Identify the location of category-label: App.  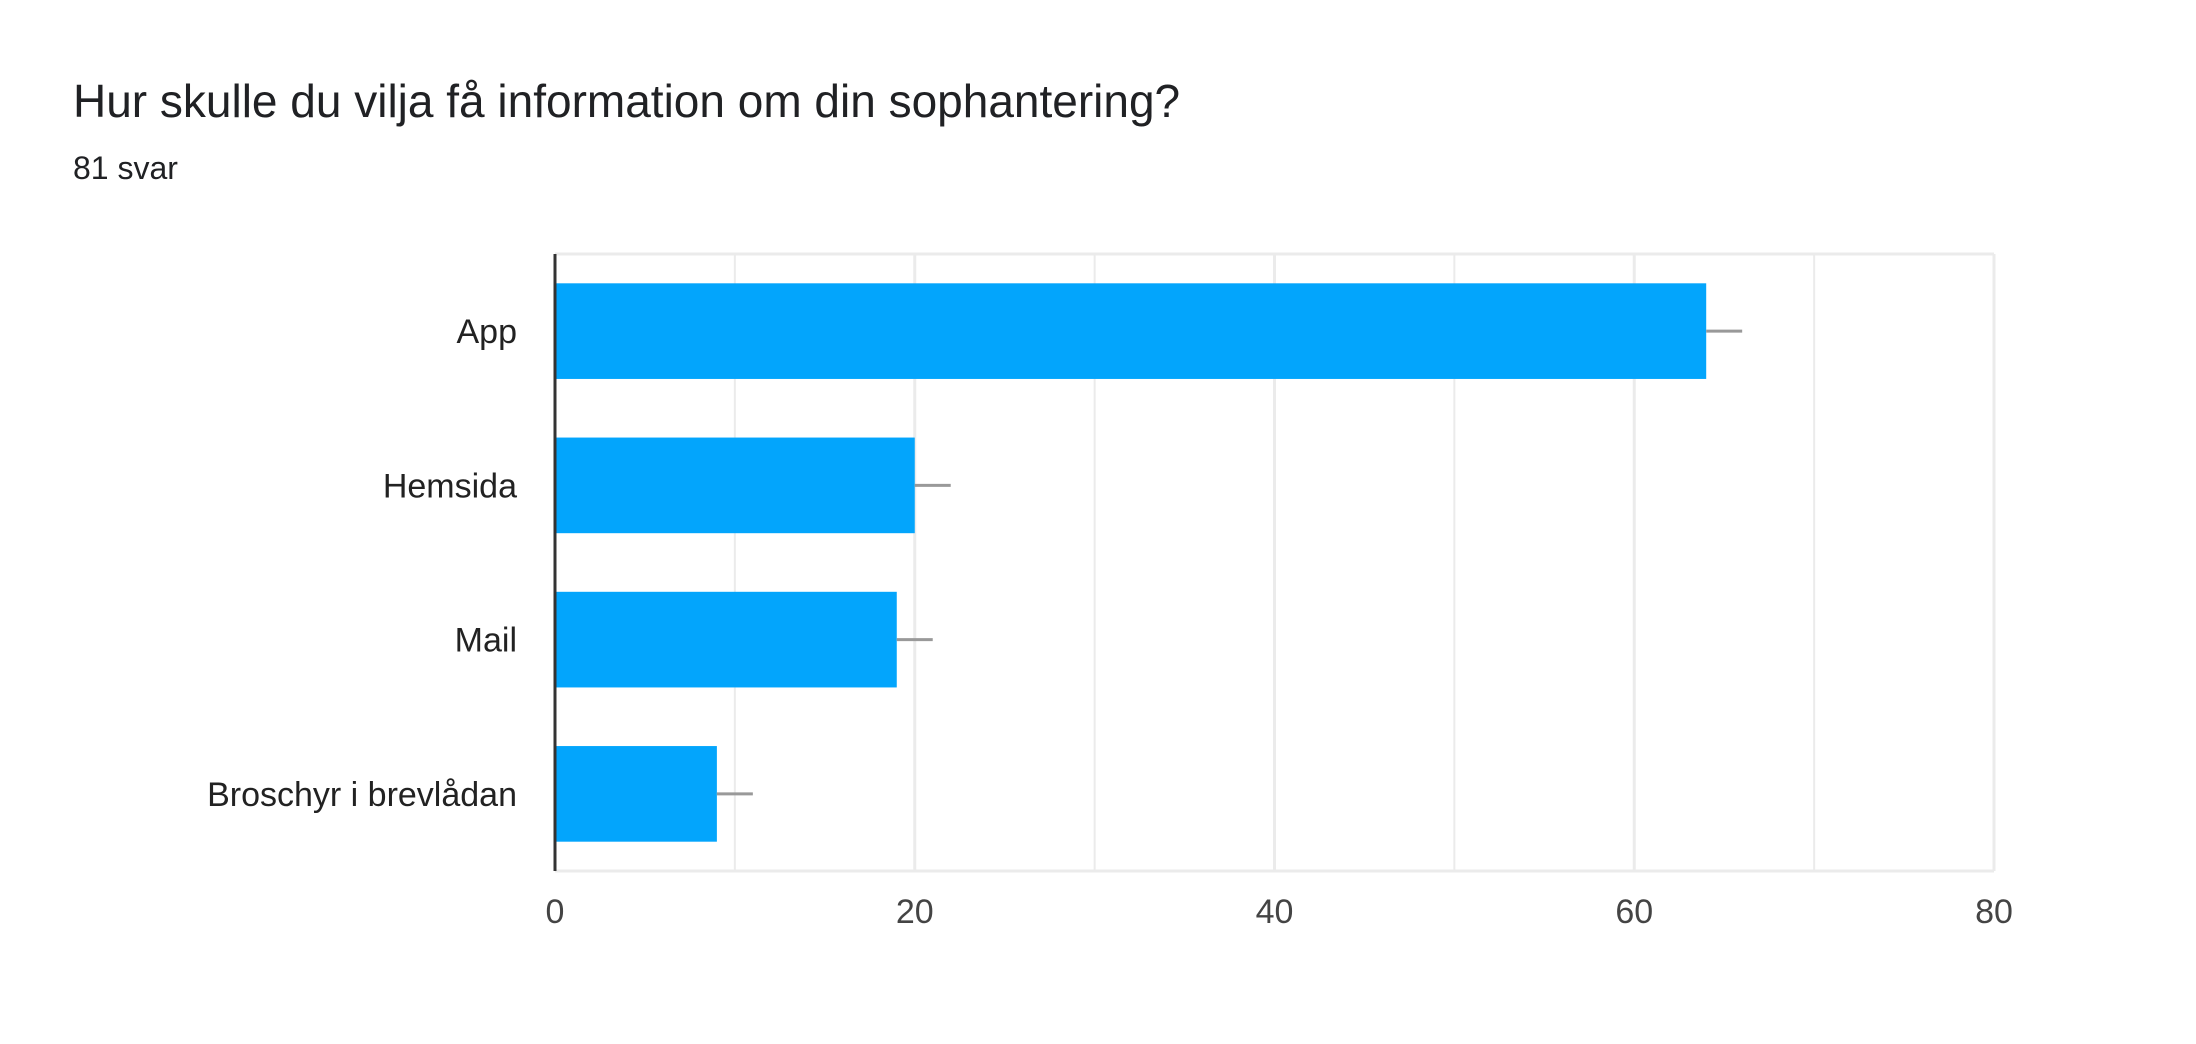
(487, 332).